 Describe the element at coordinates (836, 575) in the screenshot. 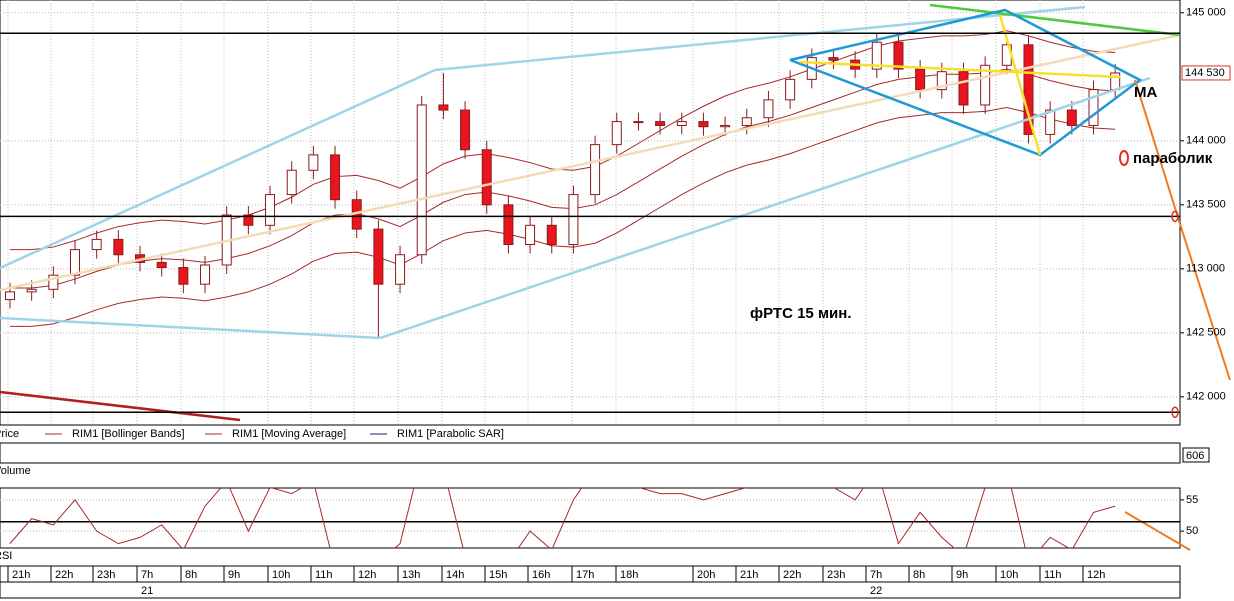

I see `x-tick-label: 23h` at that location.